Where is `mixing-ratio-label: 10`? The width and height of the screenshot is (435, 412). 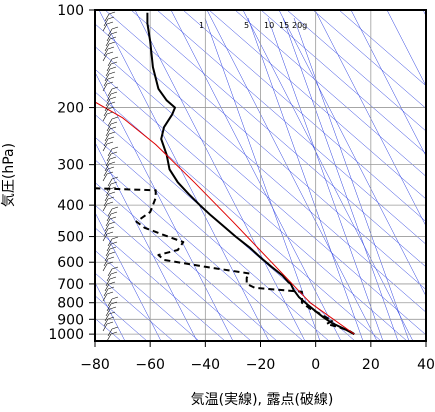
mixing-ratio-label: 10 is located at coordinates (269, 25).